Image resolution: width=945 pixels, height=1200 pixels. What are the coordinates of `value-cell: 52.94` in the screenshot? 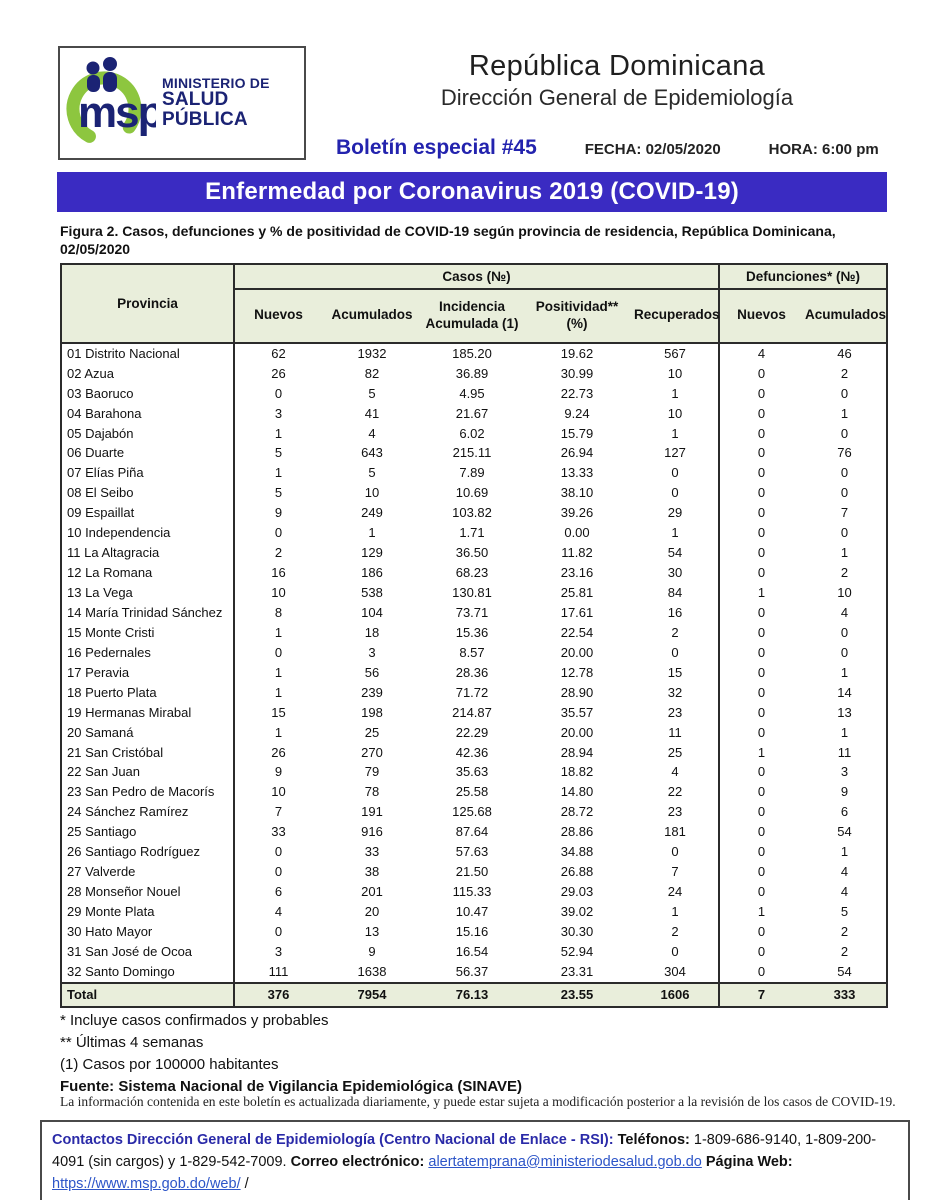 It's located at (577, 951).